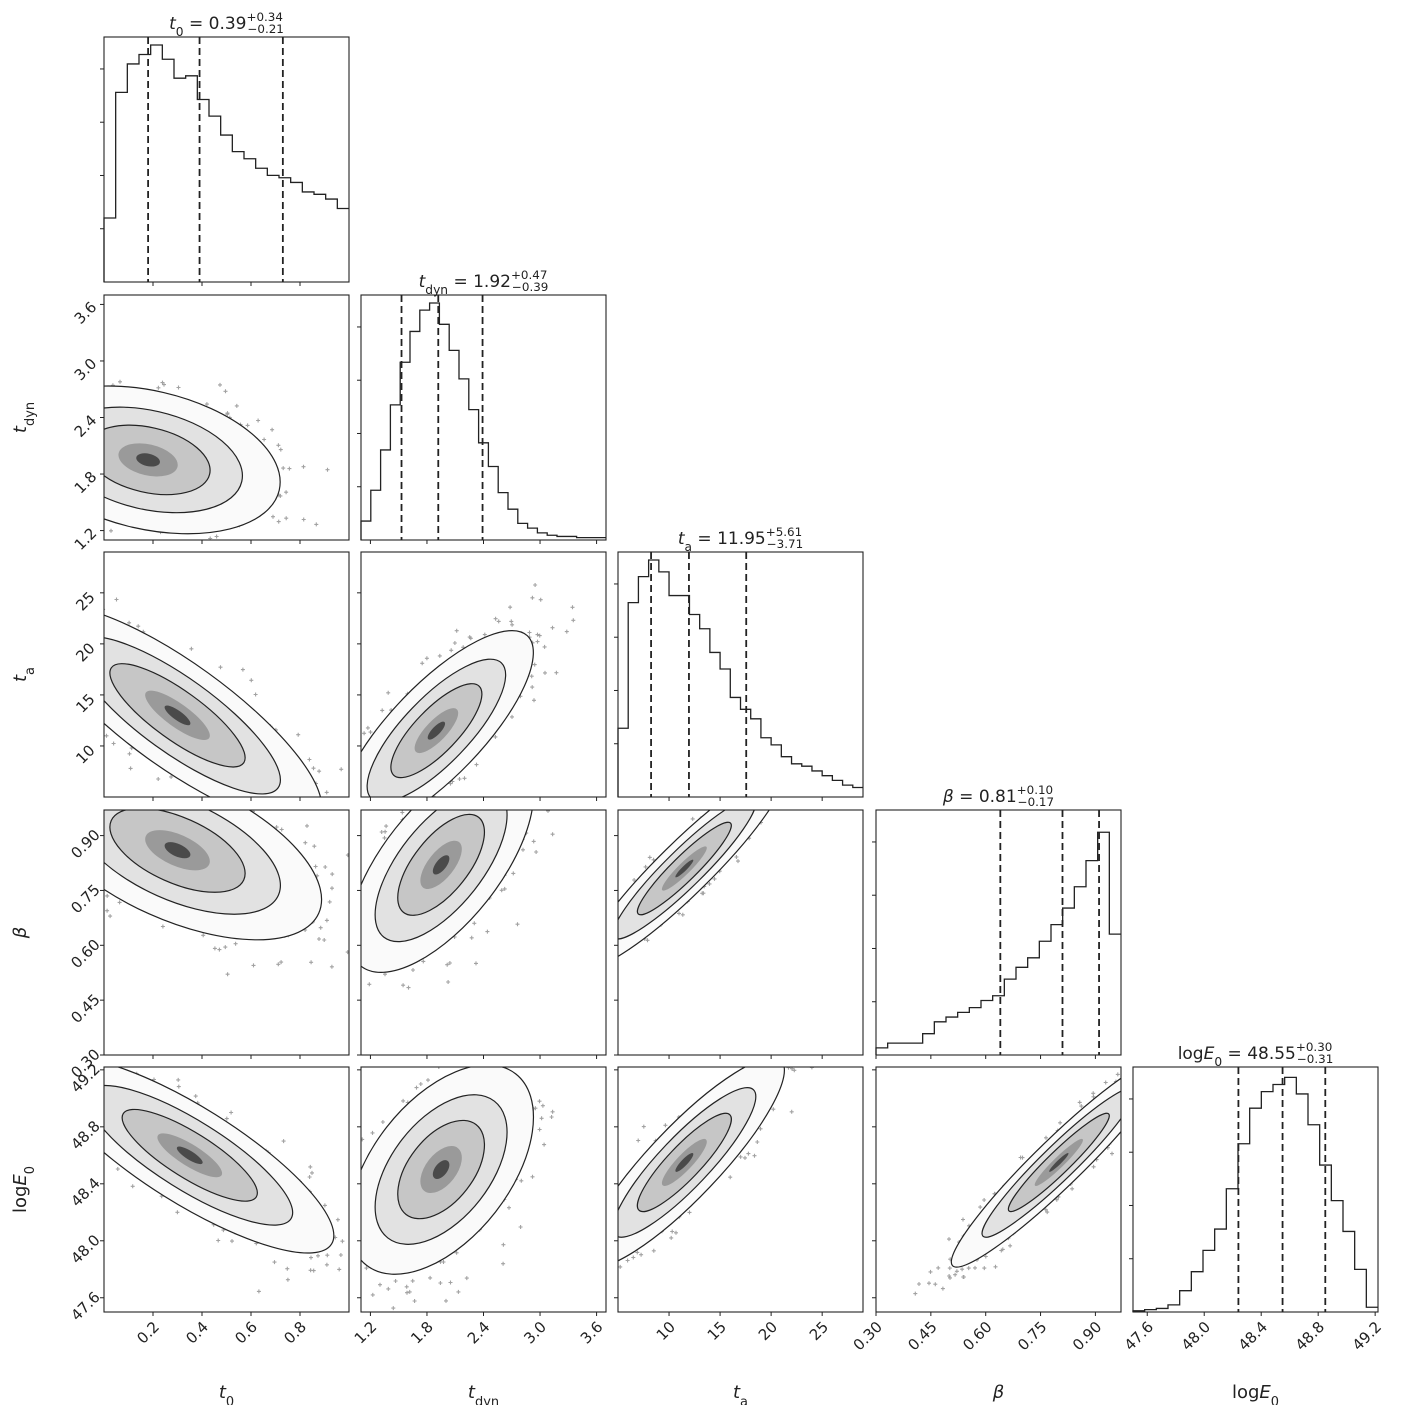 The image size is (1405, 1405). I want to click on y-tick-label: 3.0, so click(86, 370).